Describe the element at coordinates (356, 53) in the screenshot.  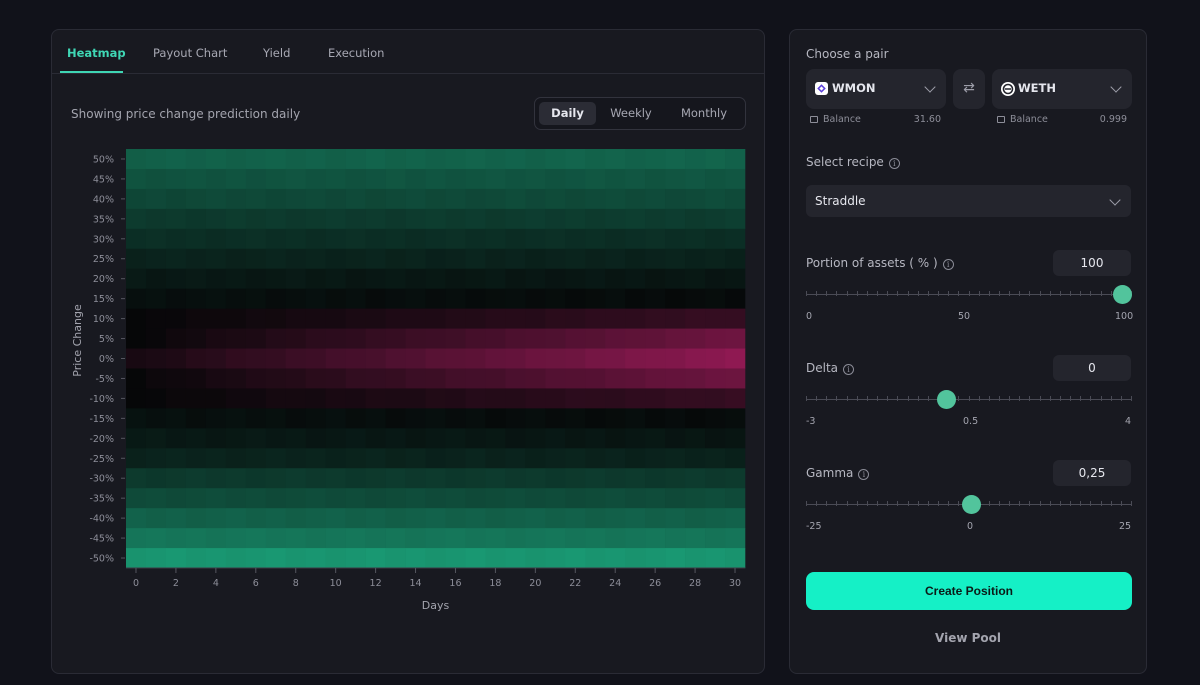
I see `tab-execution: Execution` at that location.